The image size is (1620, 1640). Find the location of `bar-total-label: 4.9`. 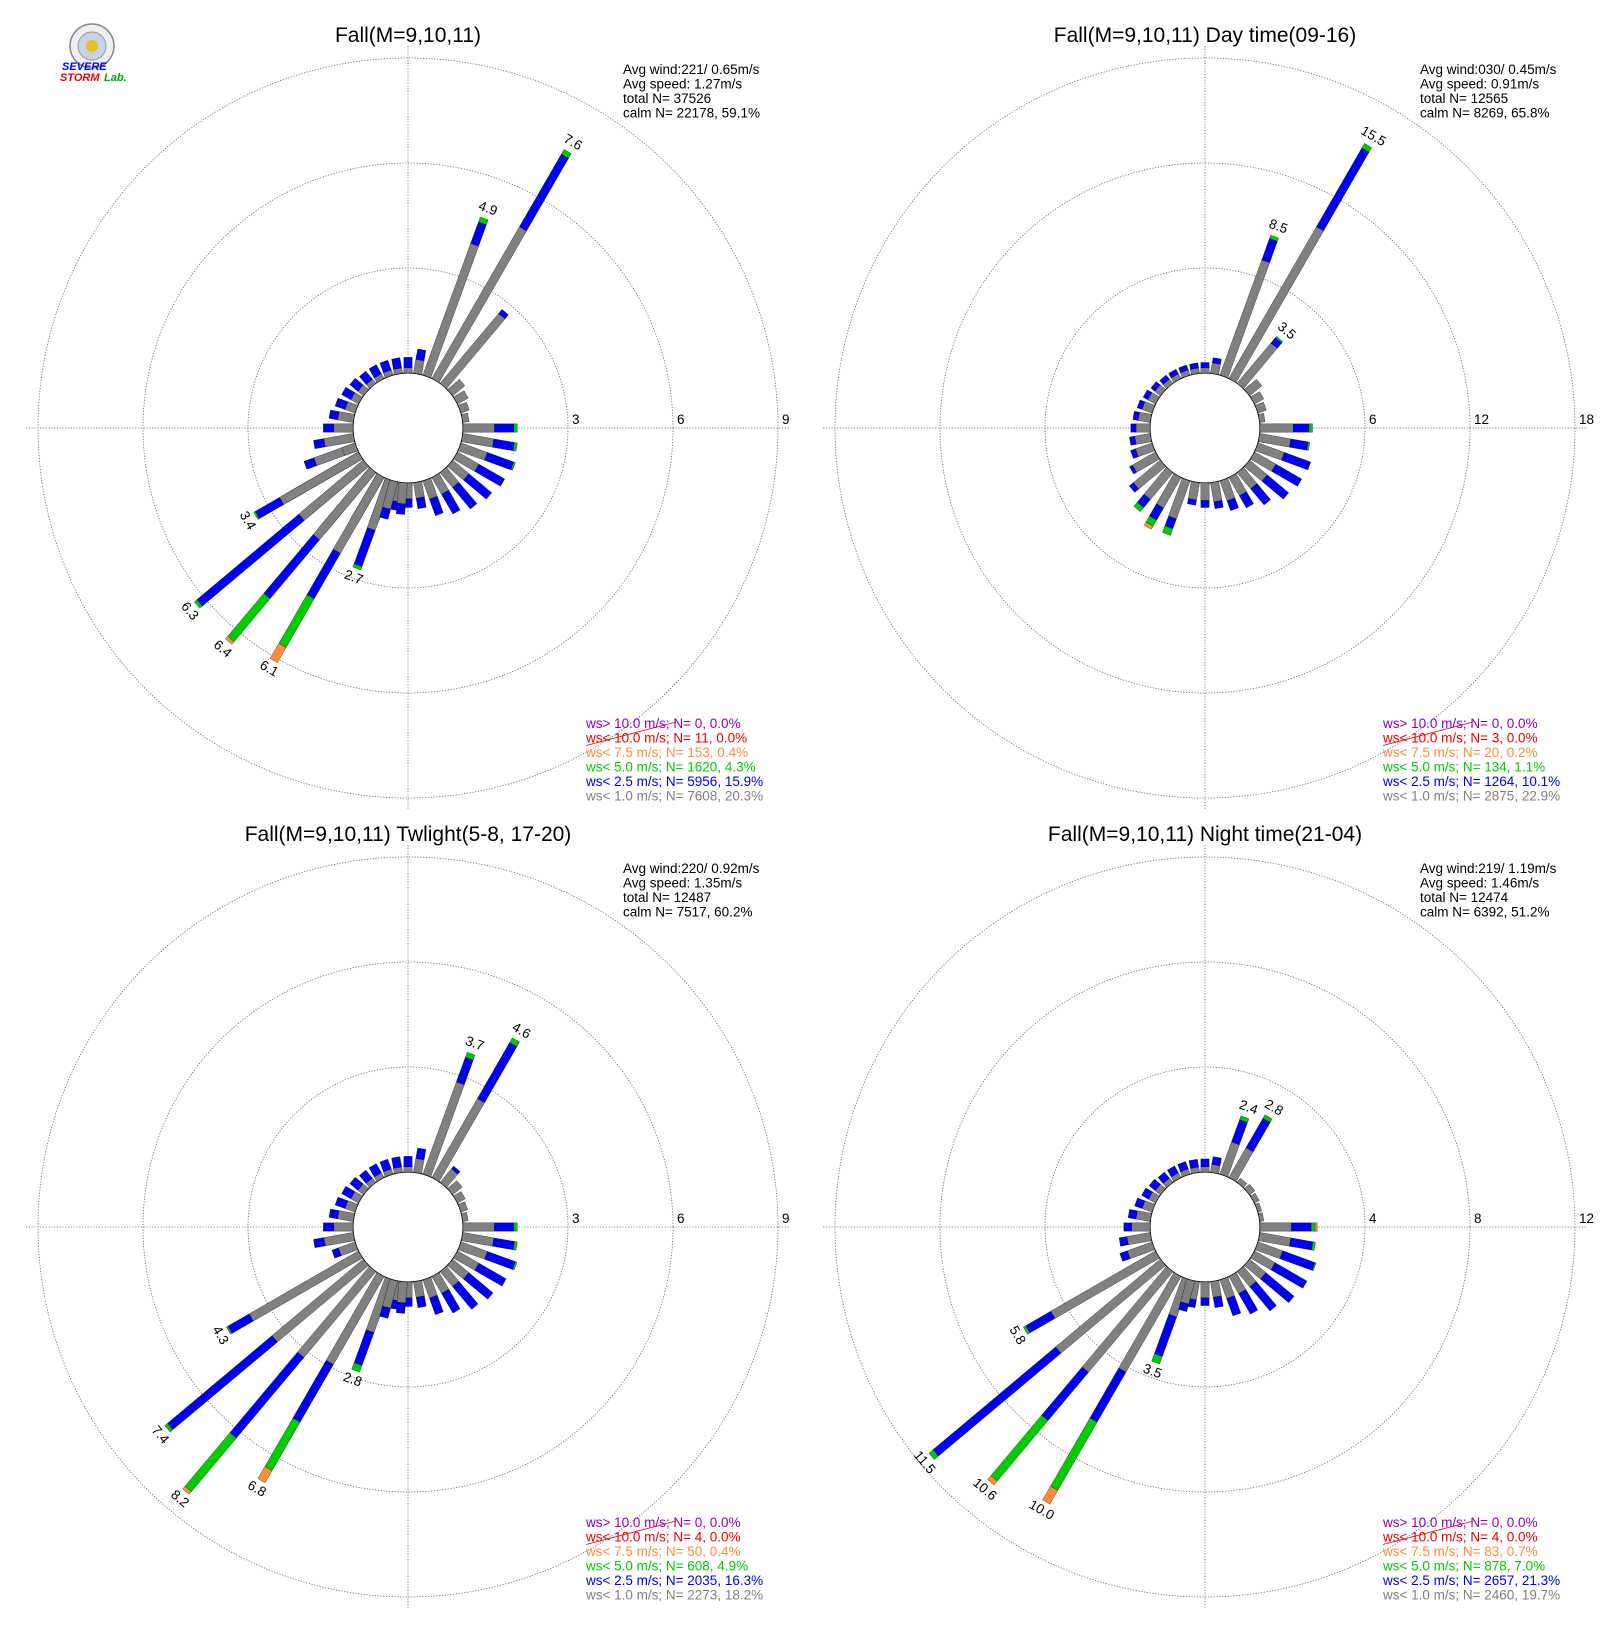

bar-total-label: 4.9 is located at coordinates (488, 208).